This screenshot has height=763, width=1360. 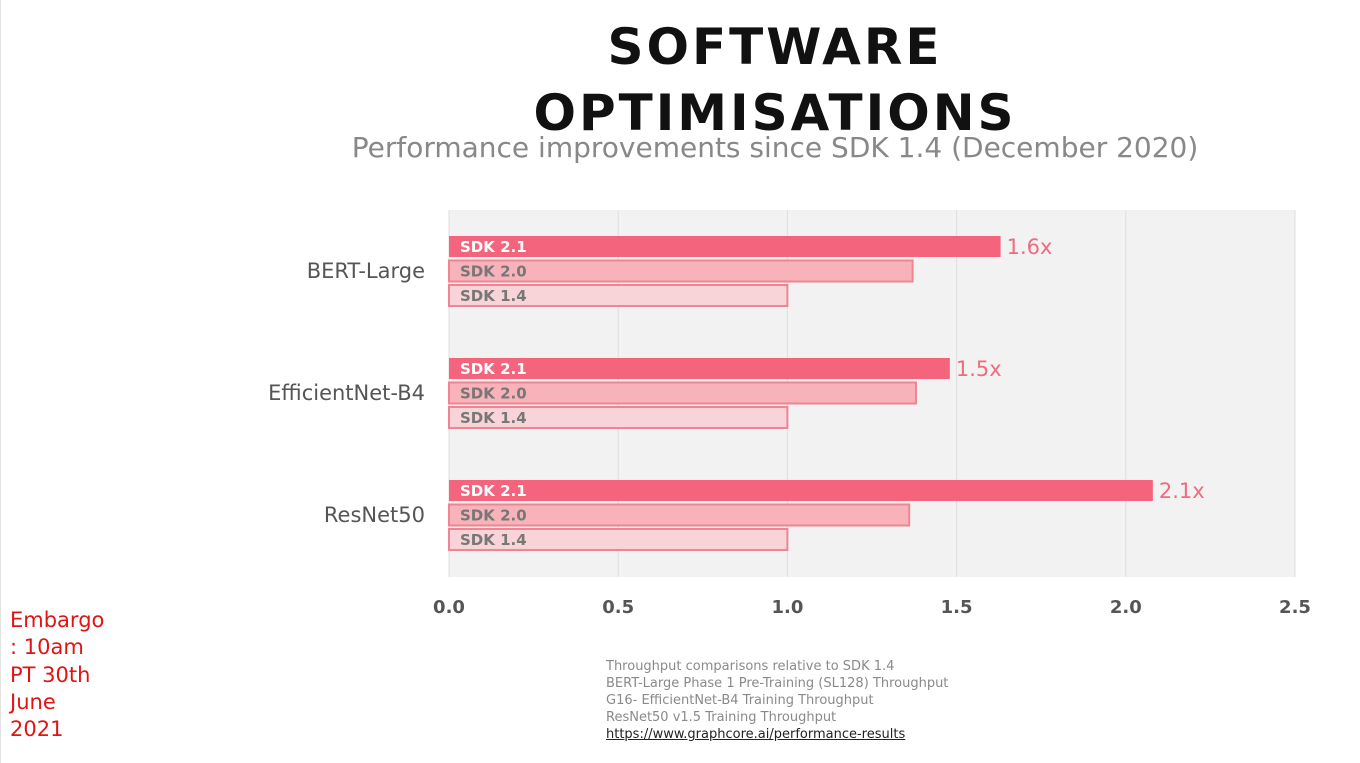 I want to click on data-label: 1.5x, so click(x=979, y=369).